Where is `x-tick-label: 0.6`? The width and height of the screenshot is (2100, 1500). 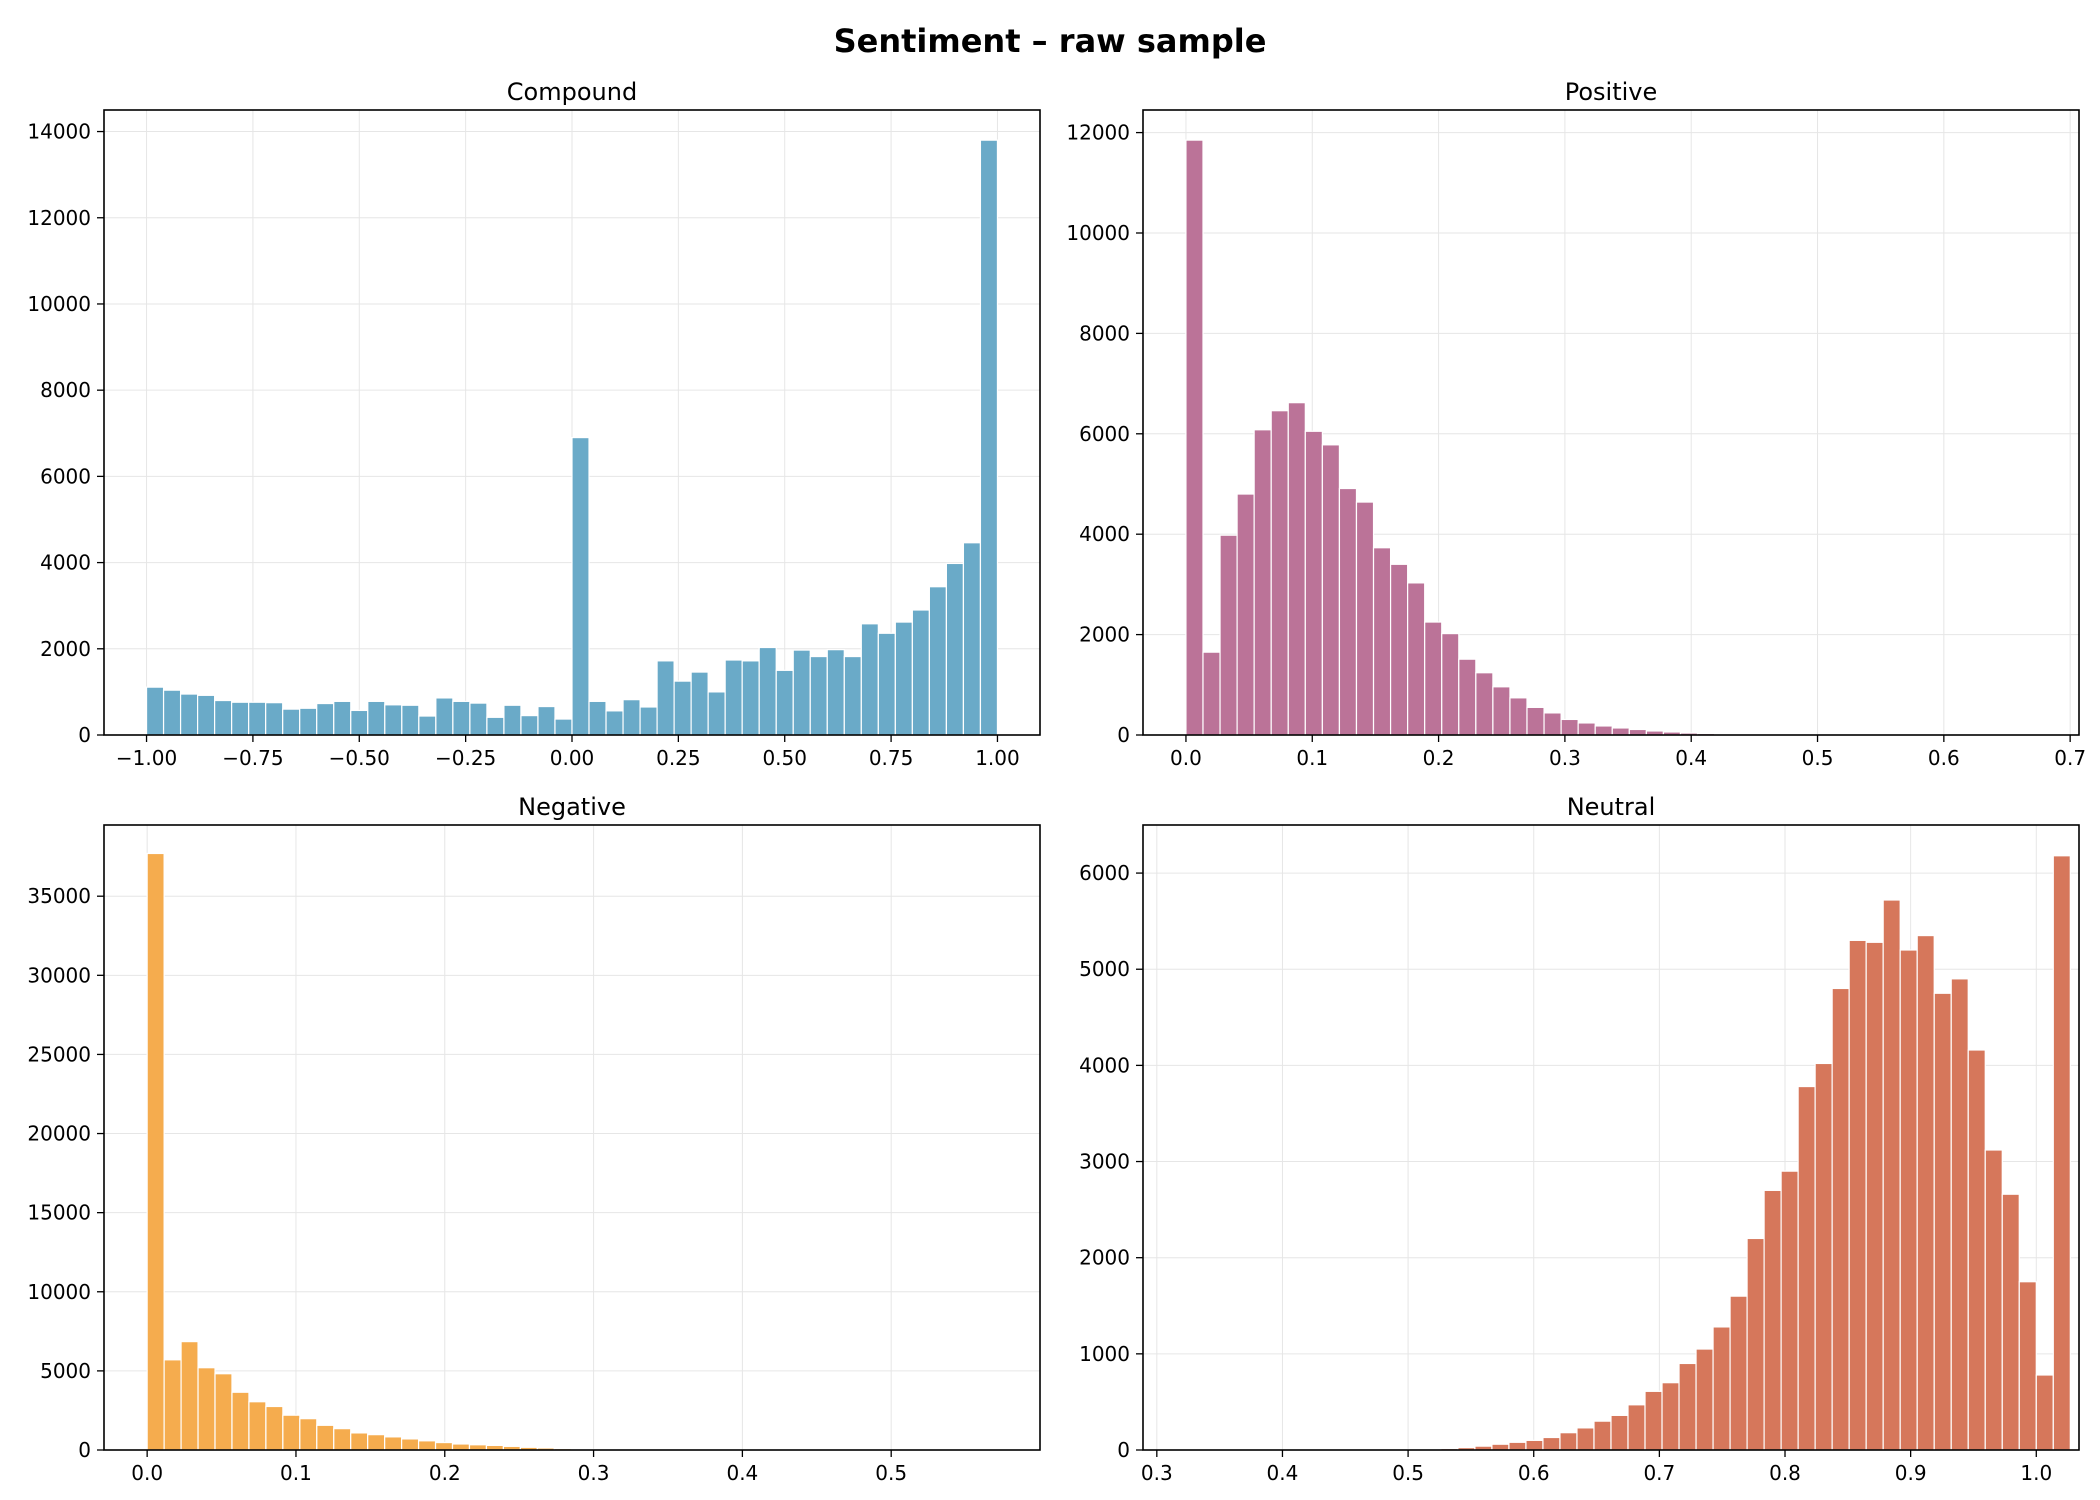
x-tick-label: 0.6 is located at coordinates (1944, 758).